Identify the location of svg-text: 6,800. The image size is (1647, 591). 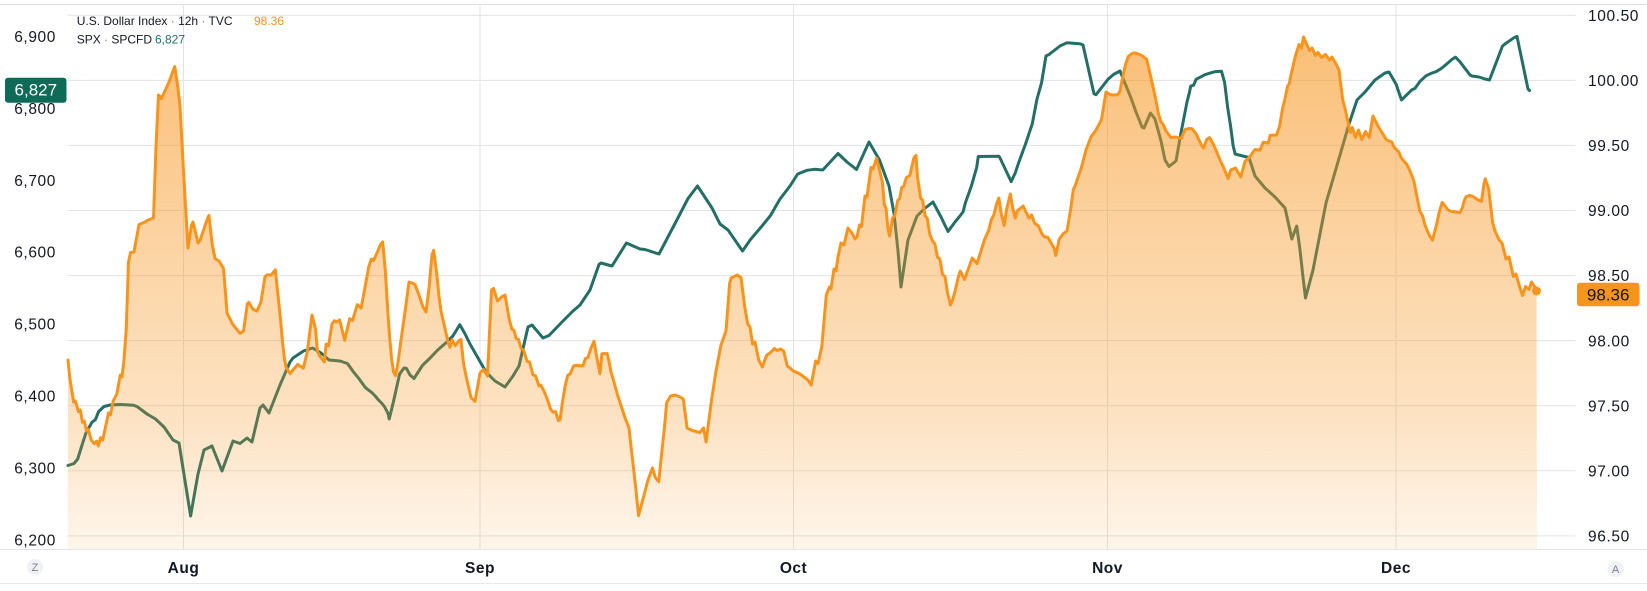
(35, 109).